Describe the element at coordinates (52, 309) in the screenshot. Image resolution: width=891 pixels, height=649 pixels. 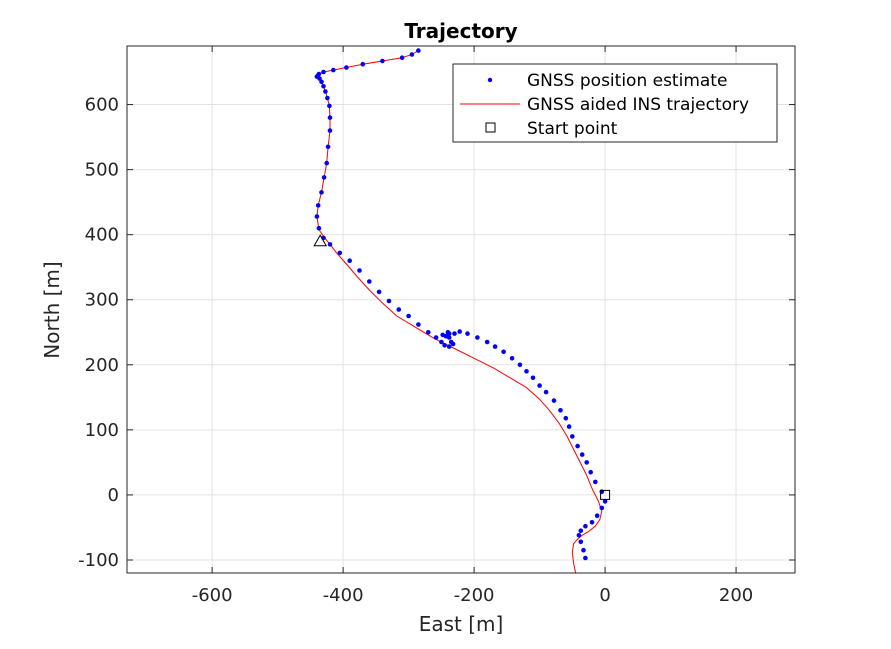
I see `y-axis-label: North [m]` at that location.